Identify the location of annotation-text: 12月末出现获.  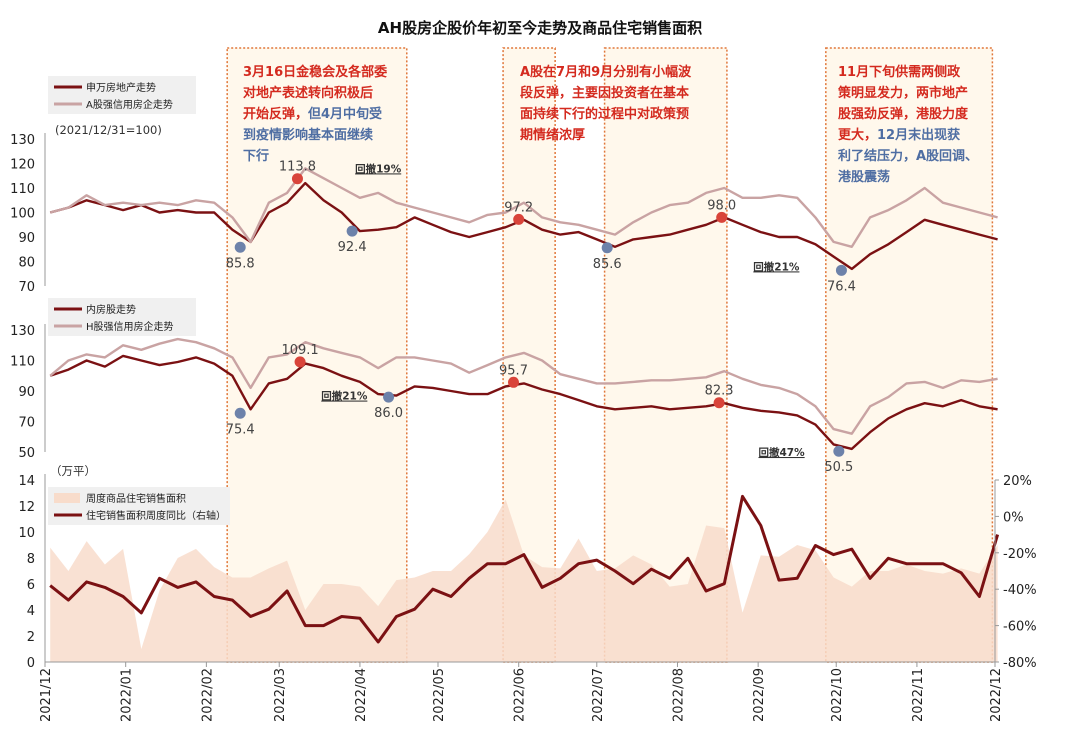
(918, 135).